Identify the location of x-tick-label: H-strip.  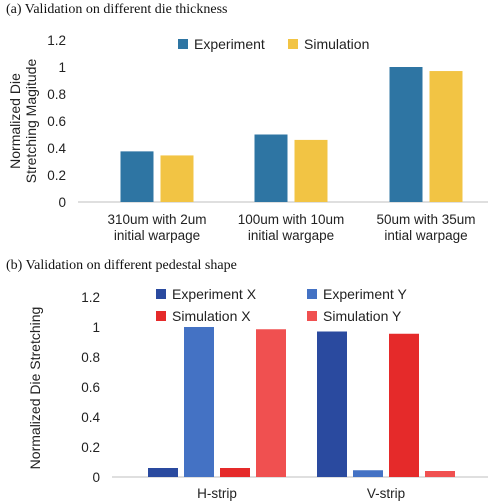
(217, 493).